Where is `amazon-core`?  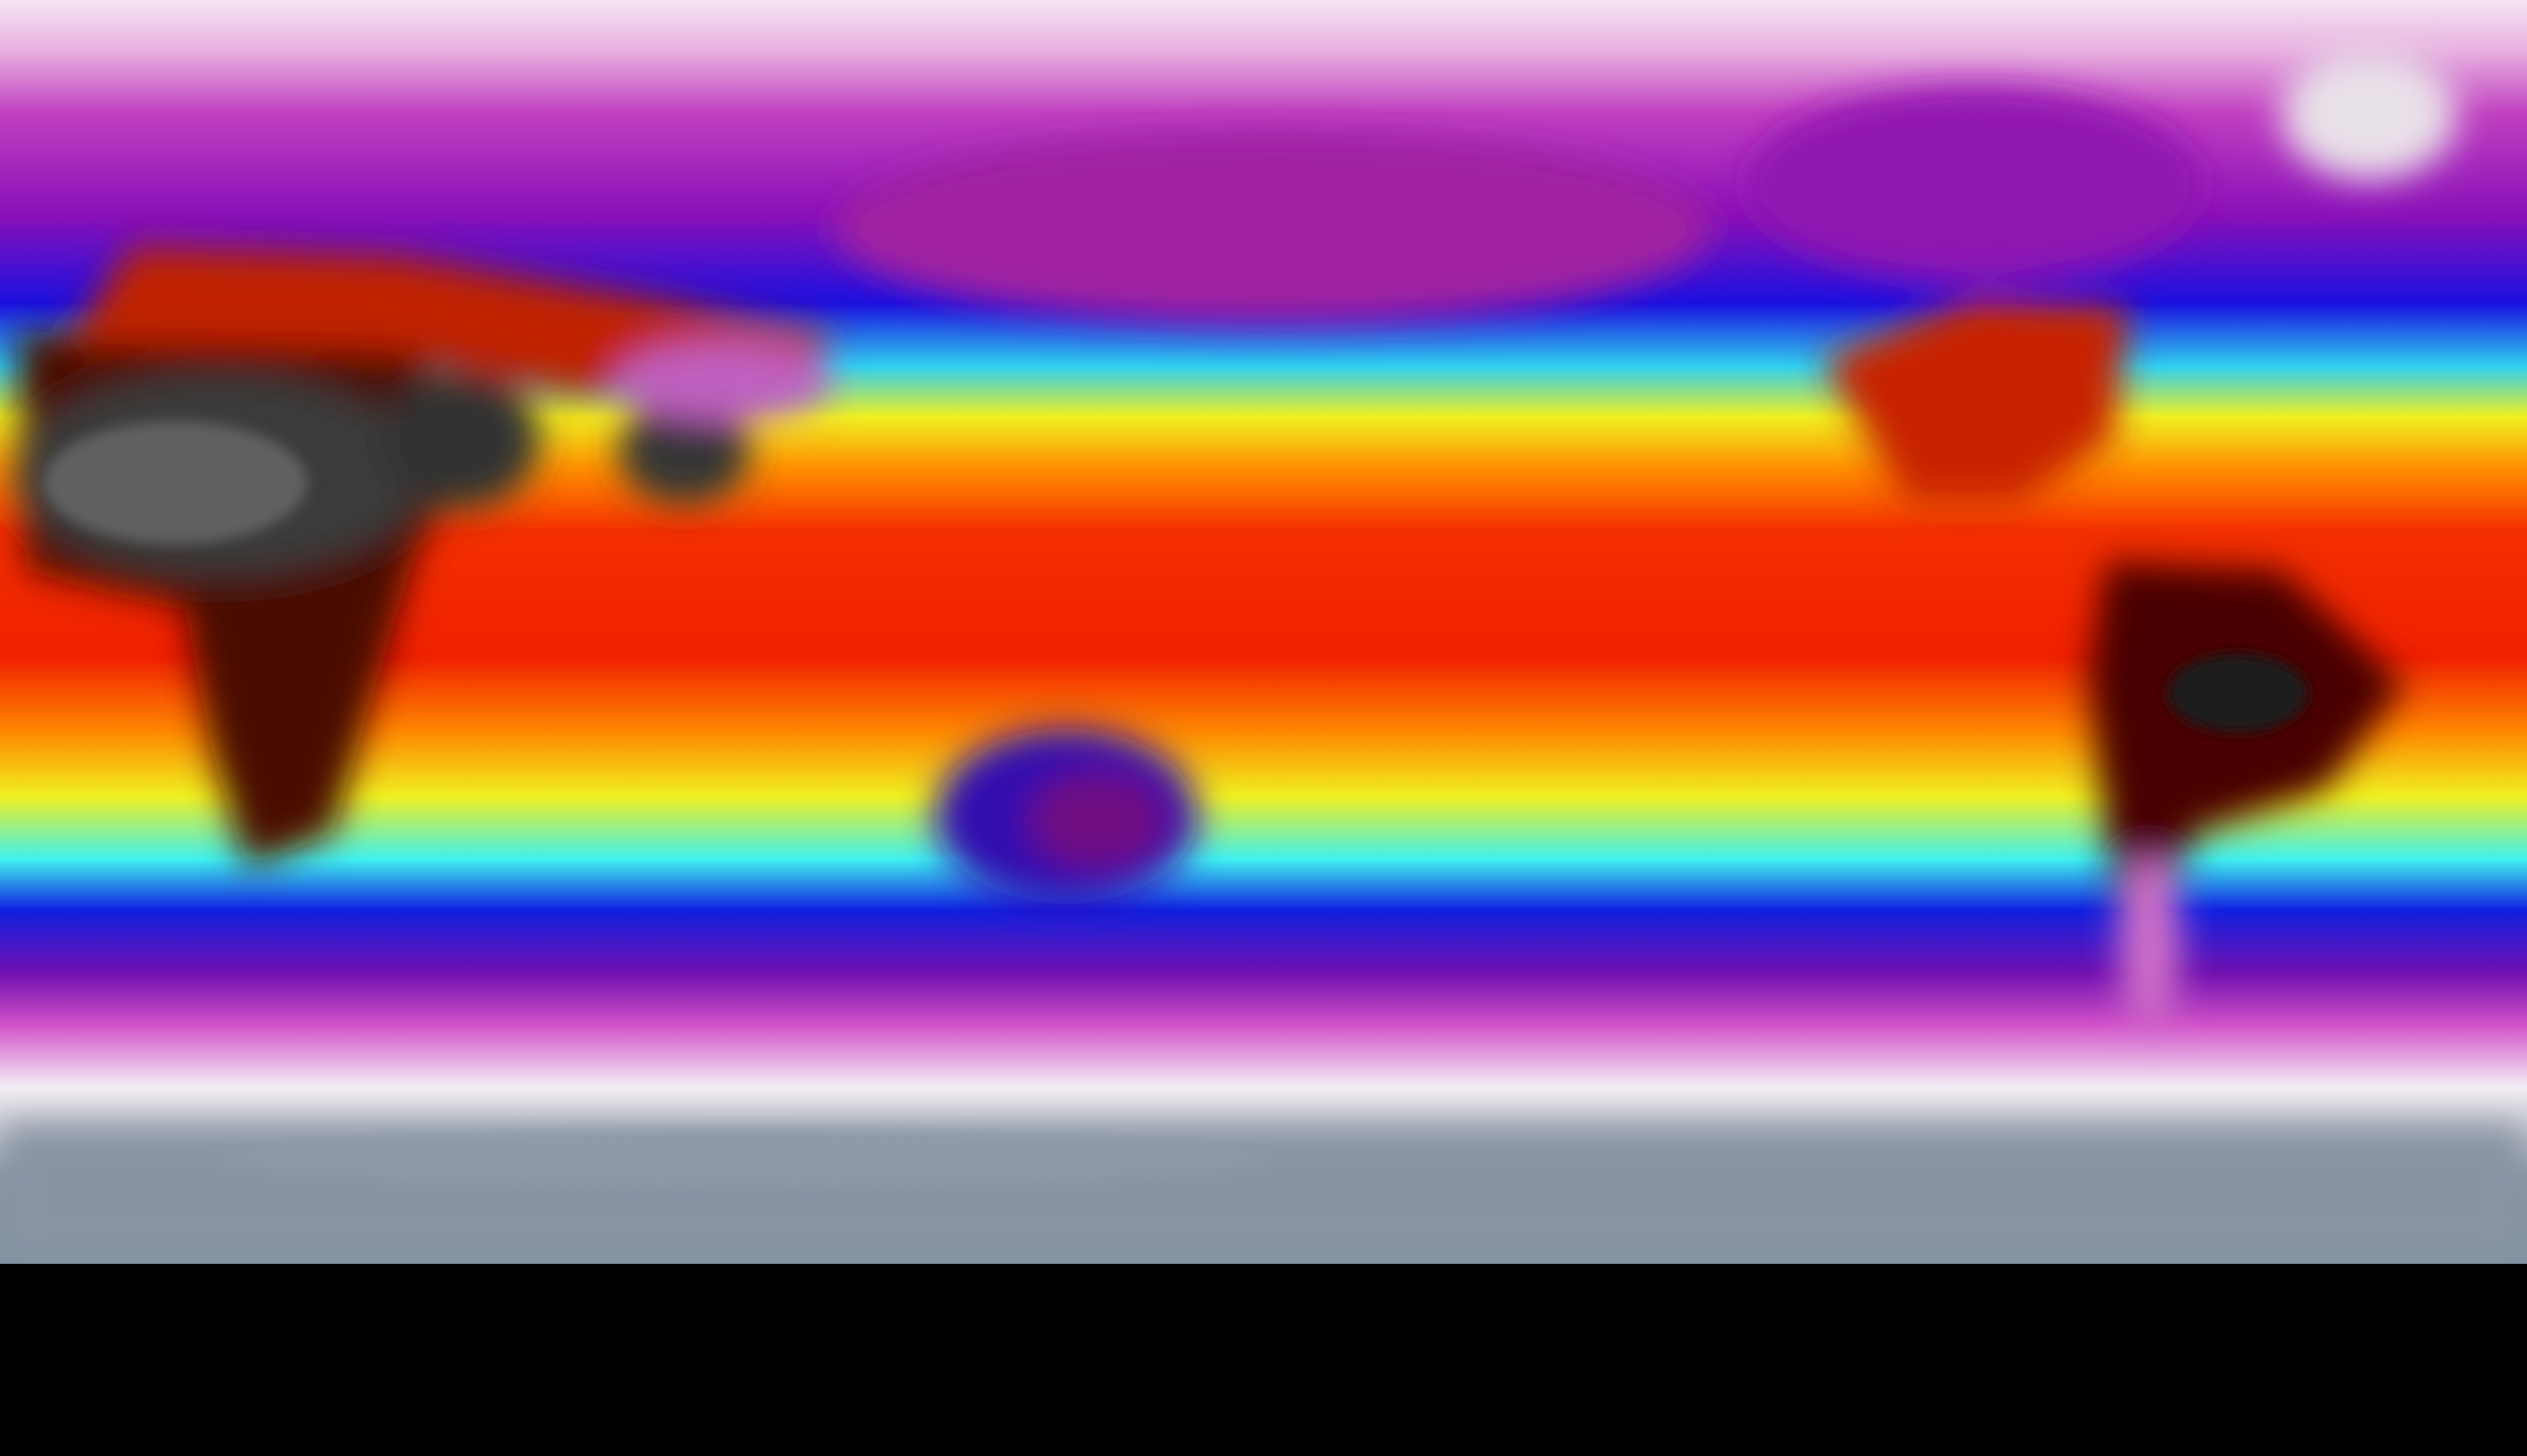
amazon-core is located at coordinates (2237, 693).